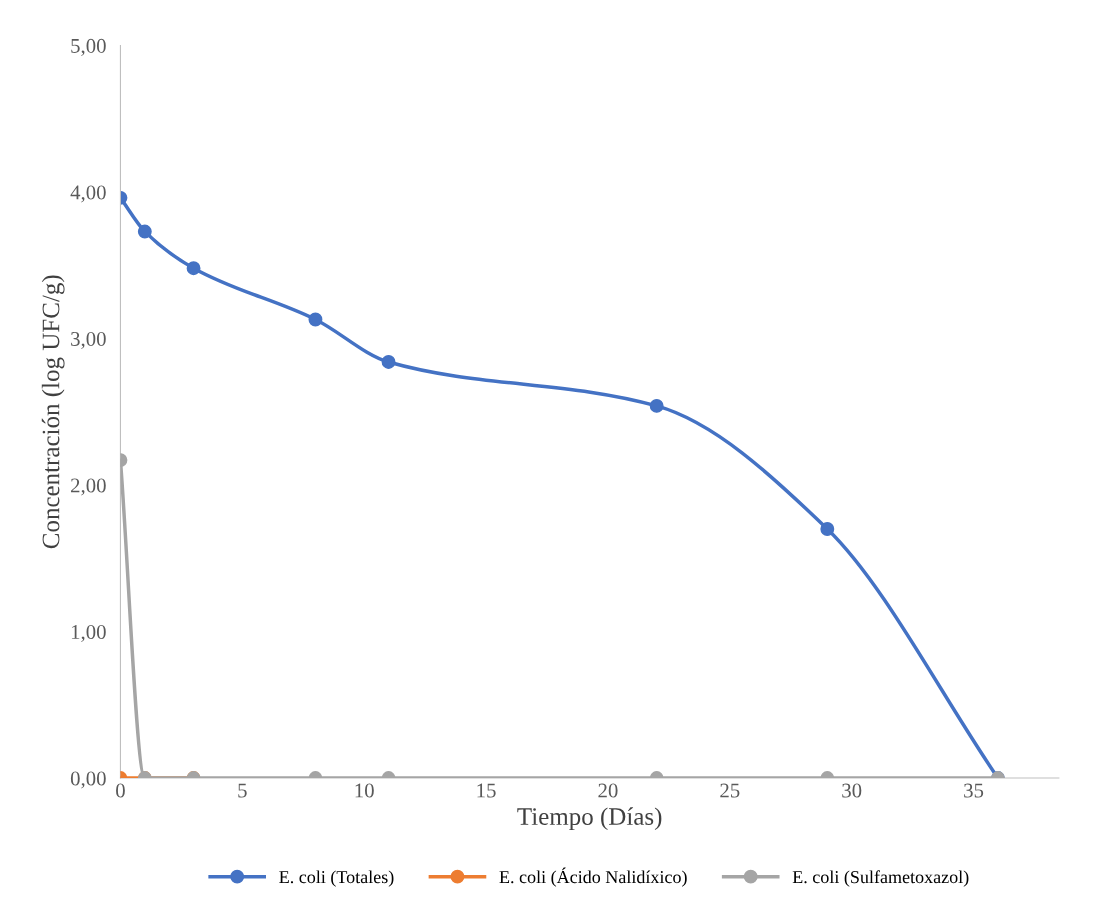 This screenshot has height=910, width=1095. I want to click on legend-label: E. coli (Ácido Nalidíxico), so click(593, 877).